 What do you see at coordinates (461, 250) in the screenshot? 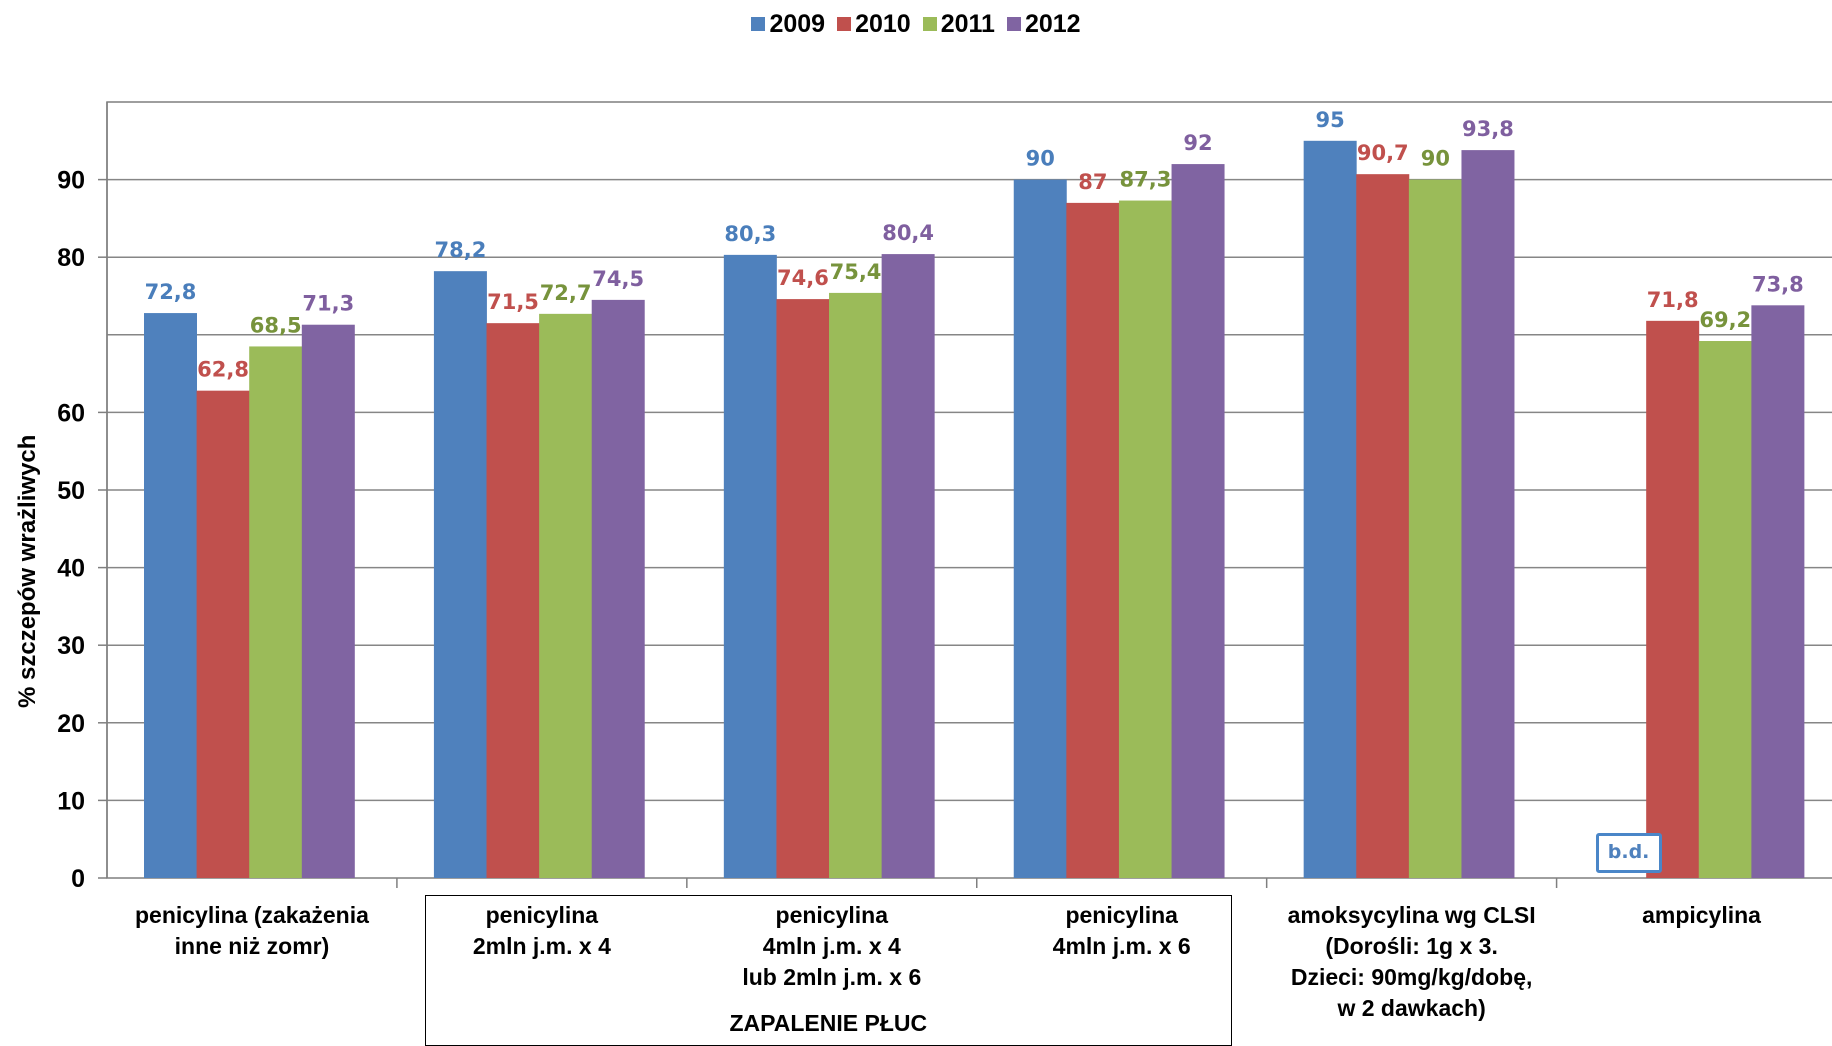
I see `data-label: 78,2` at bounding box center [461, 250].